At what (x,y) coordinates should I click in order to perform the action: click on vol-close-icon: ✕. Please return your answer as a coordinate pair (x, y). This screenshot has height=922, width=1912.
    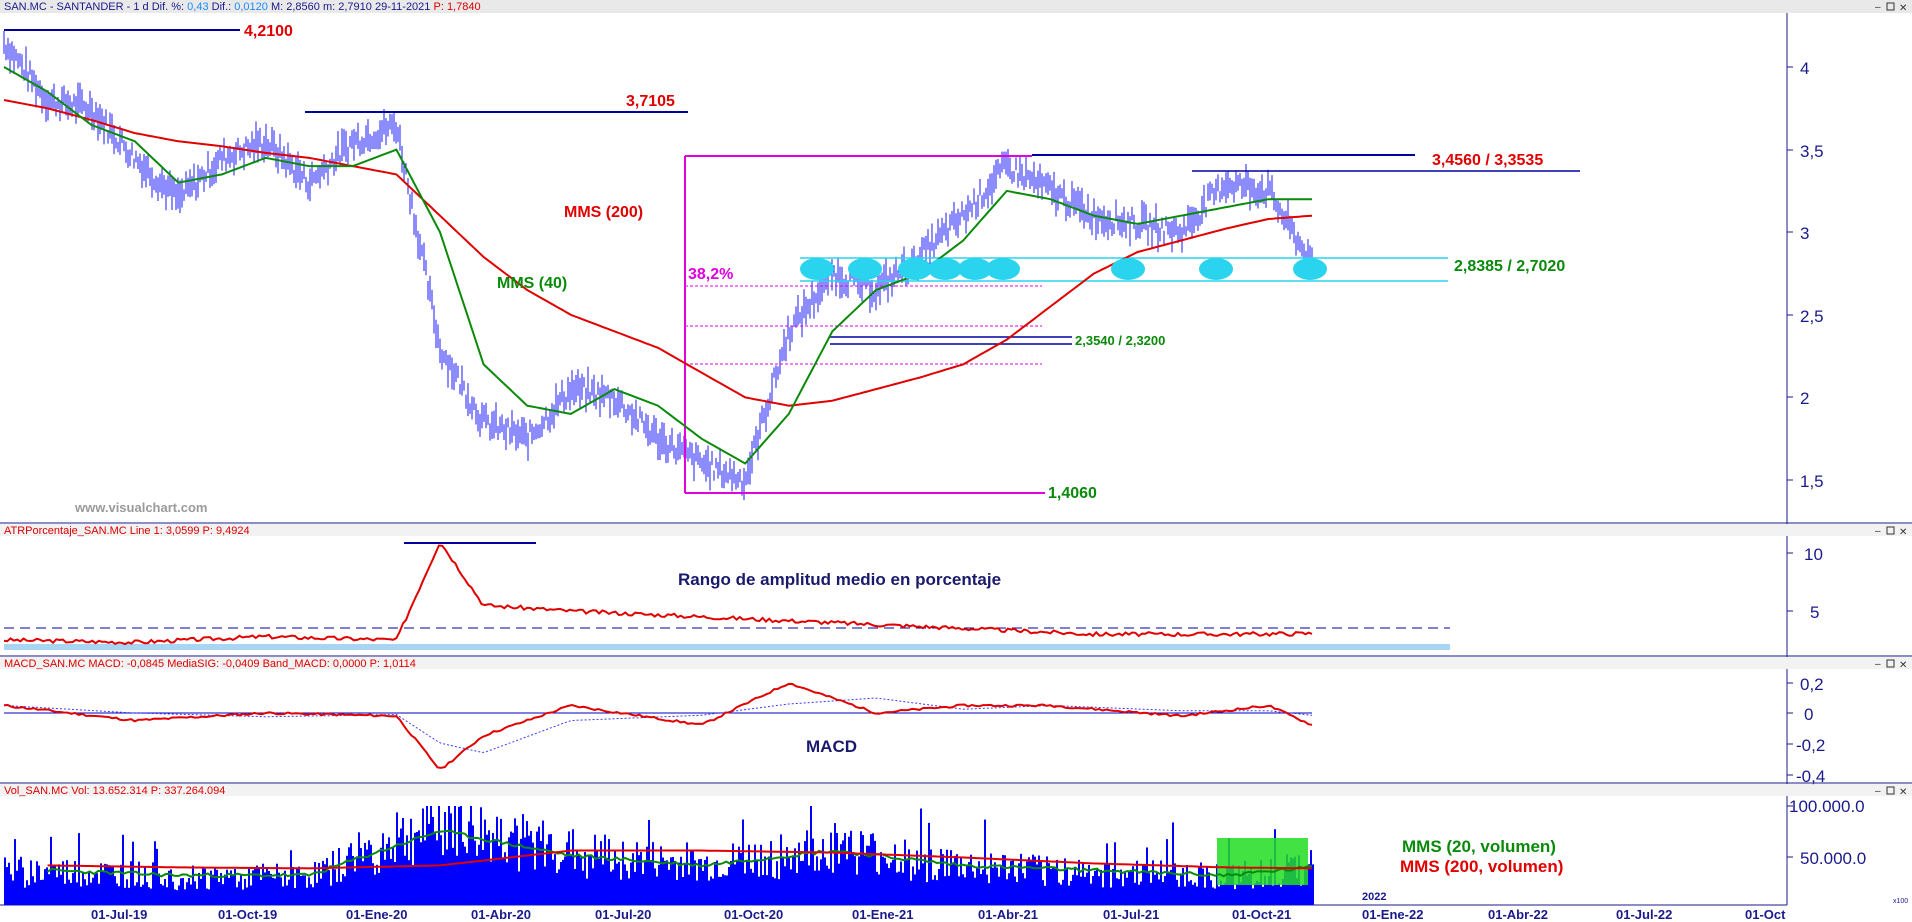
    Looking at the image, I should click on (1903, 792).